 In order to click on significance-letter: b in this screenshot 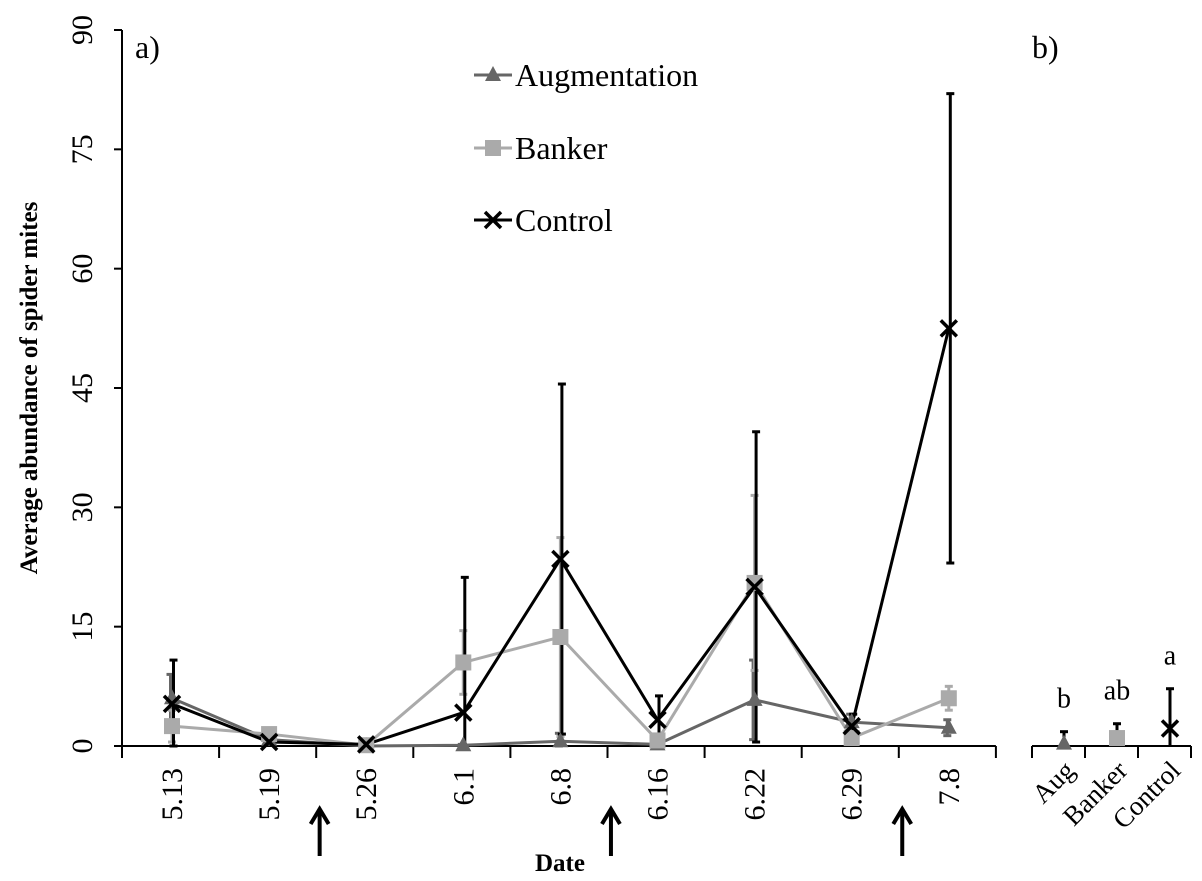, I will do `click(1064, 699)`.